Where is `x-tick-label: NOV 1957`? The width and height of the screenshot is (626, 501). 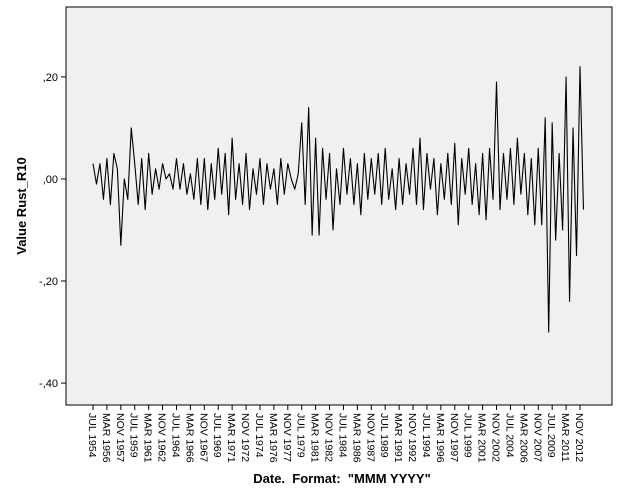 x-tick-label: NOV 1957 is located at coordinates (120, 437).